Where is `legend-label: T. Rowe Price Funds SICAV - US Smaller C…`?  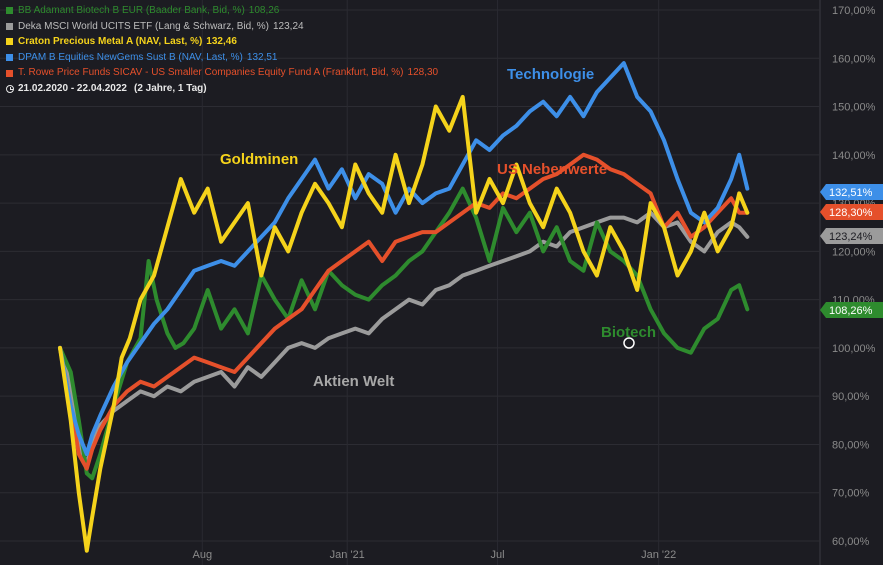 legend-label: T. Rowe Price Funds SICAV - US Smaller C… is located at coordinates (211, 73).